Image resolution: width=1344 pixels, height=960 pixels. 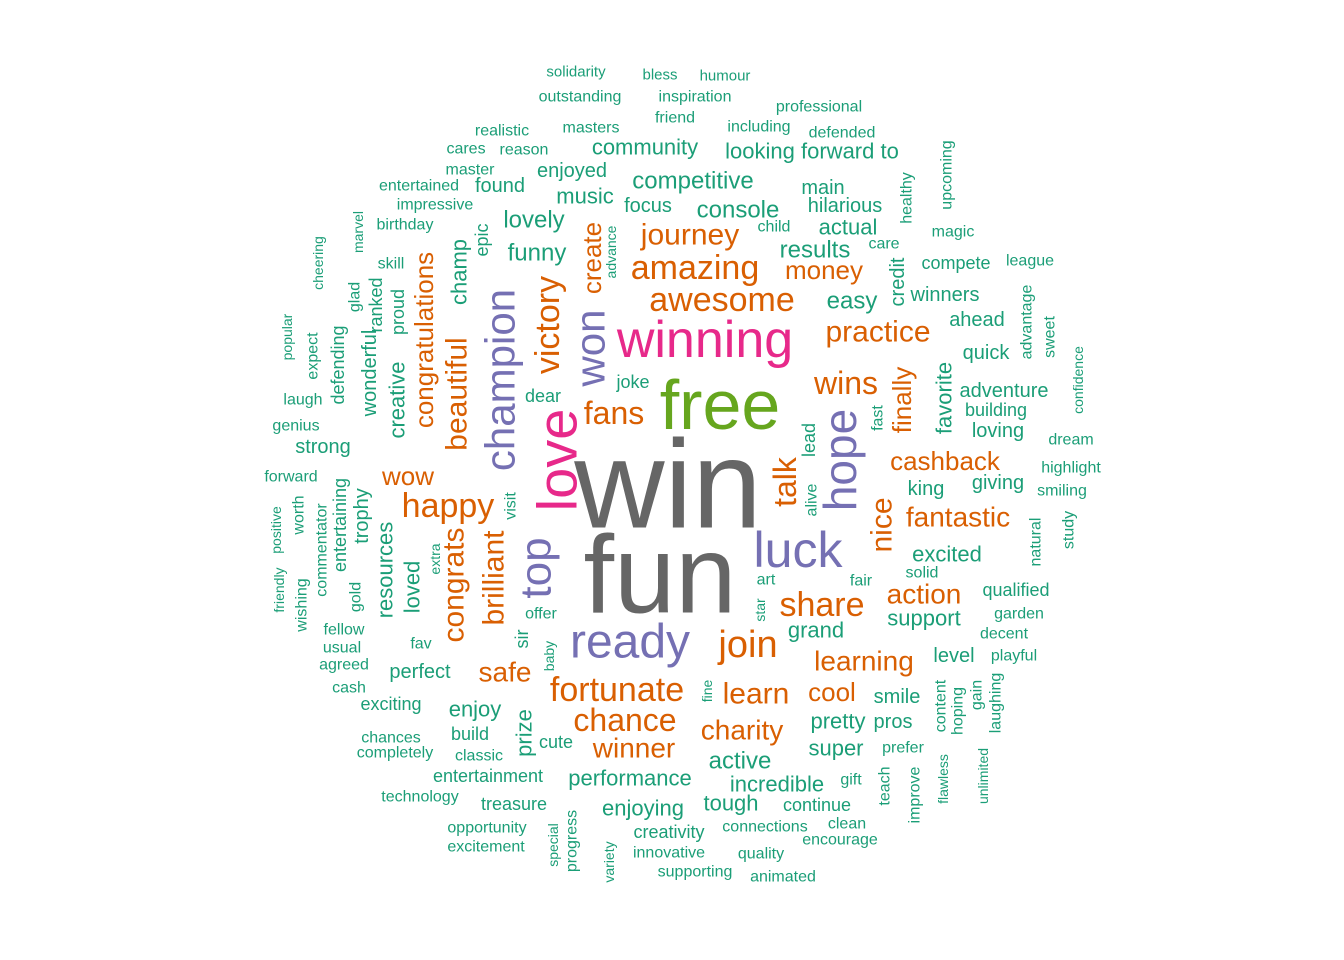 What do you see at coordinates (584, 196) in the screenshot?
I see `word-music: music` at bounding box center [584, 196].